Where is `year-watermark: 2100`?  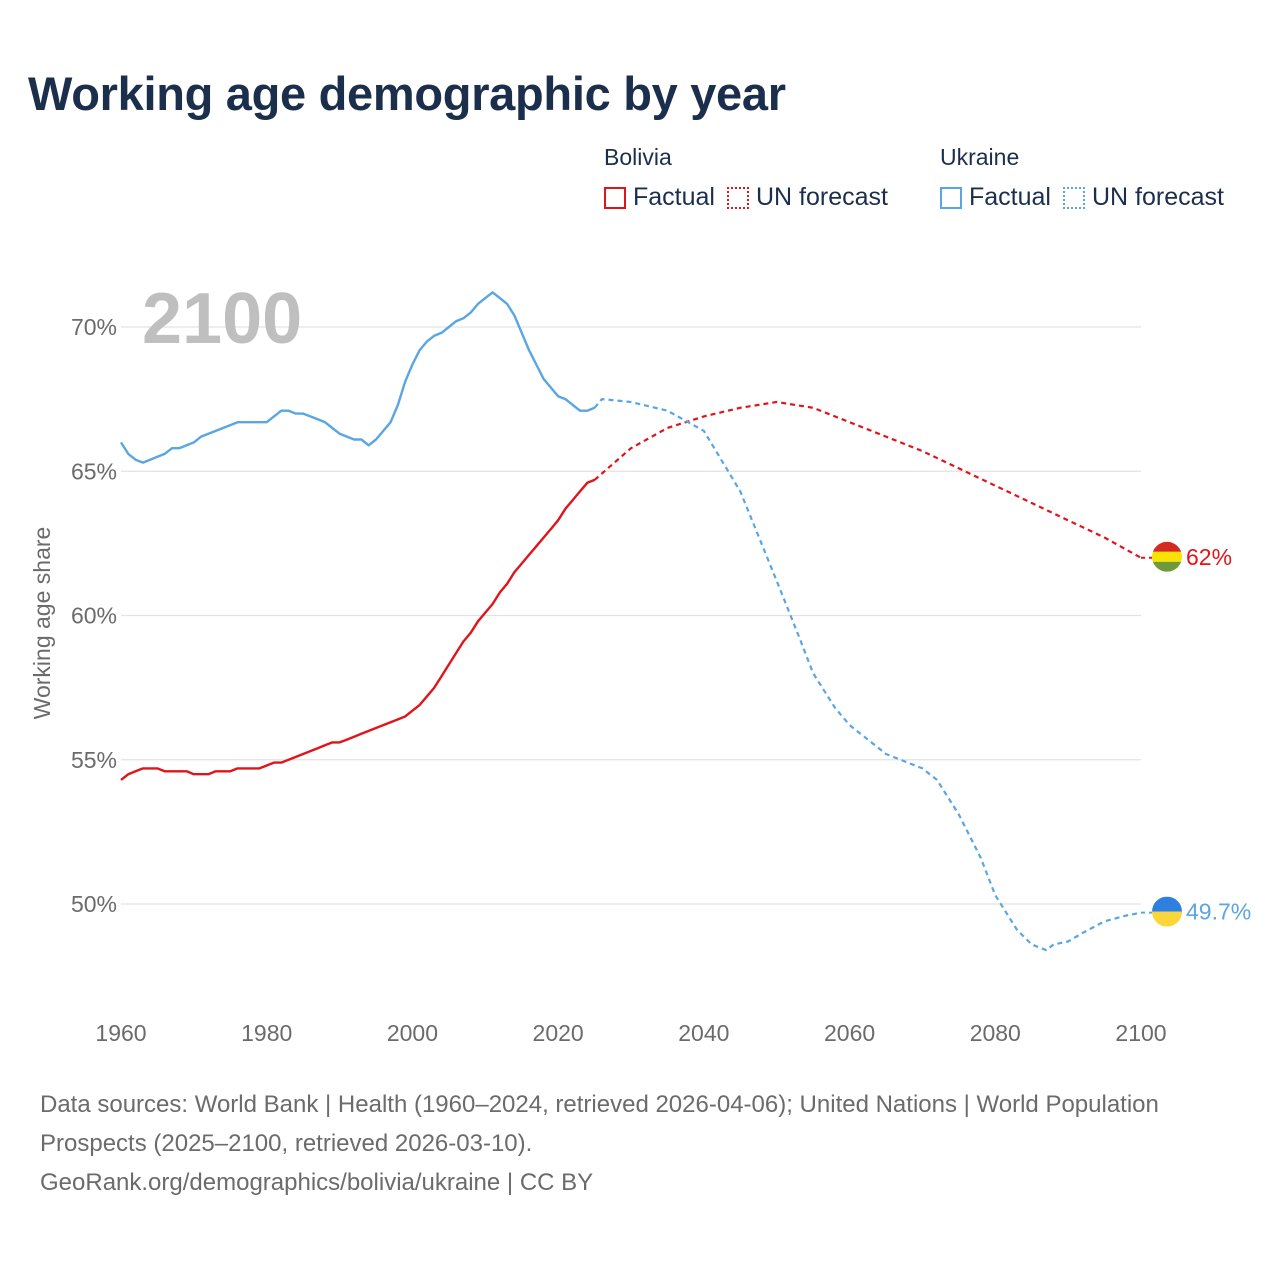
year-watermark: 2100 is located at coordinates (222, 319).